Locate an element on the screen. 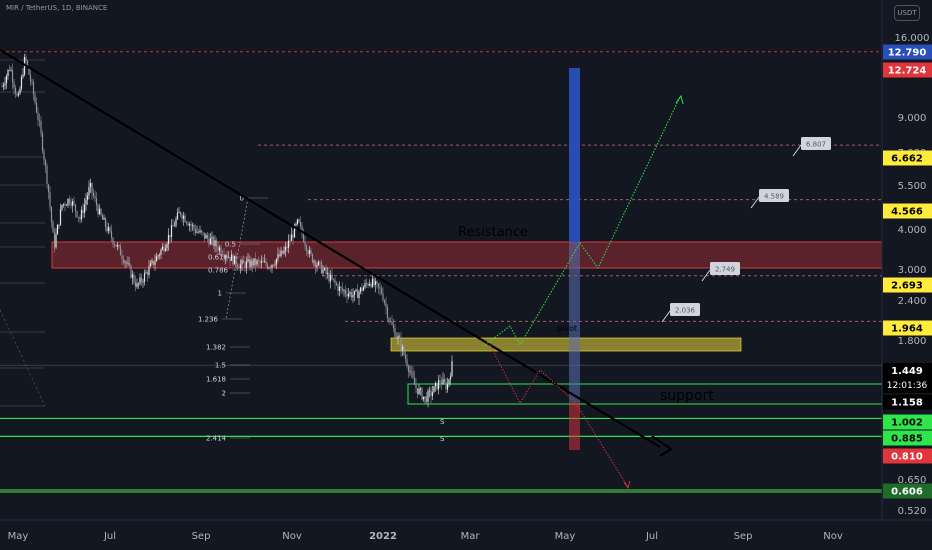 The image size is (932, 550). price-tick-label: 0.650 is located at coordinates (912, 480).